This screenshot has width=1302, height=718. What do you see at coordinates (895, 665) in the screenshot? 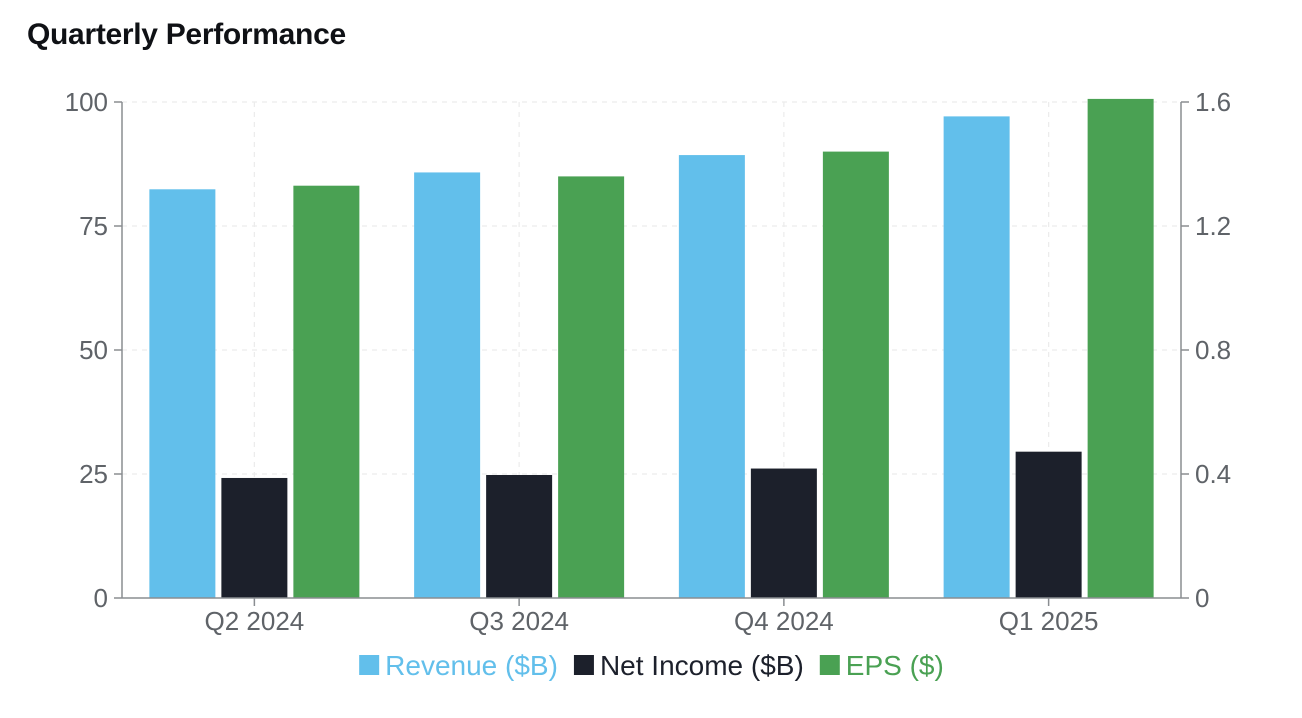
I see `legend-label-eps: EPS ($)` at bounding box center [895, 665].